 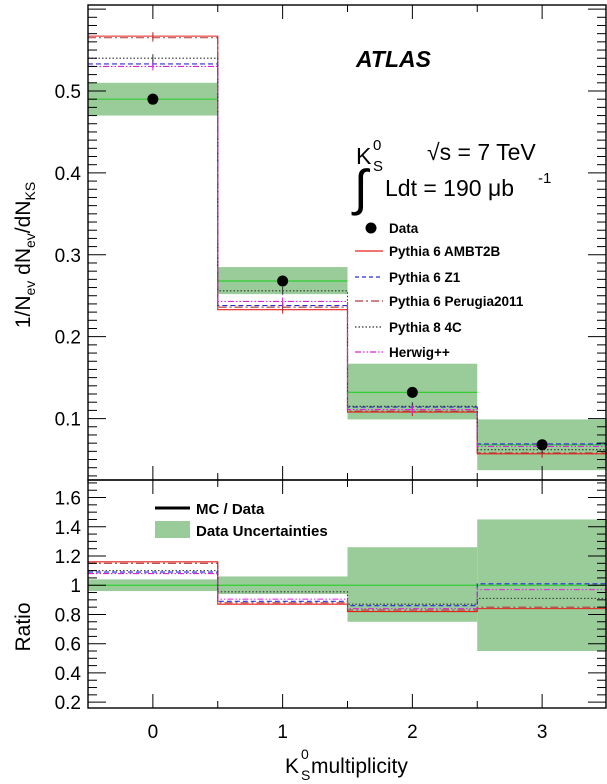 What do you see at coordinates (305, 775) in the screenshot?
I see `svg-text: S` at bounding box center [305, 775].